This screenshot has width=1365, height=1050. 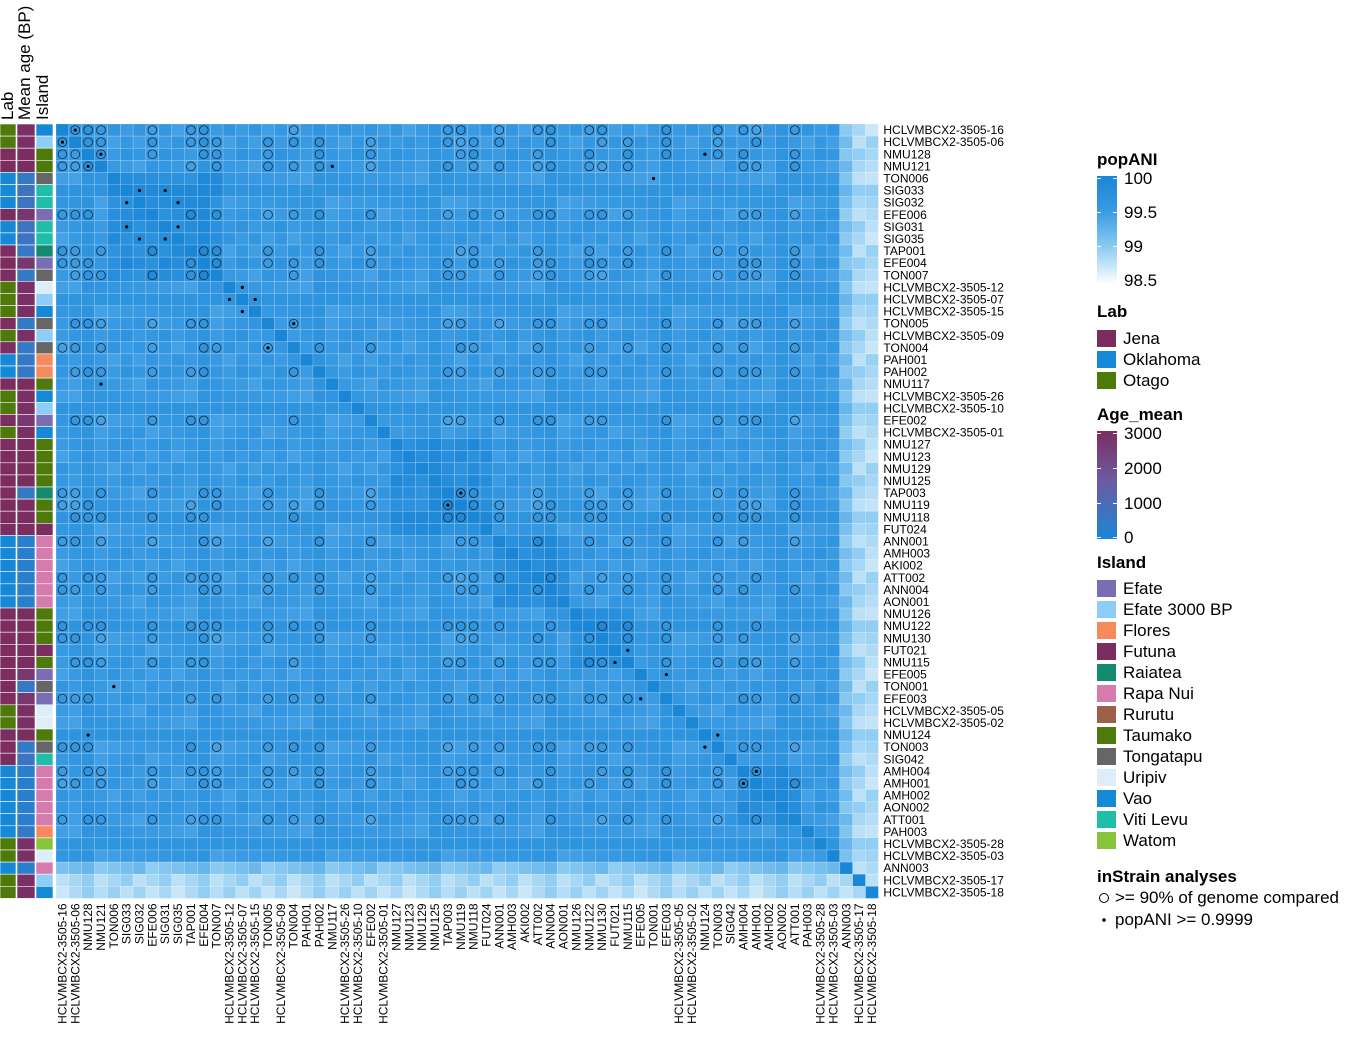 What do you see at coordinates (905, 275) in the screenshot?
I see `row-label: TON007` at bounding box center [905, 275].